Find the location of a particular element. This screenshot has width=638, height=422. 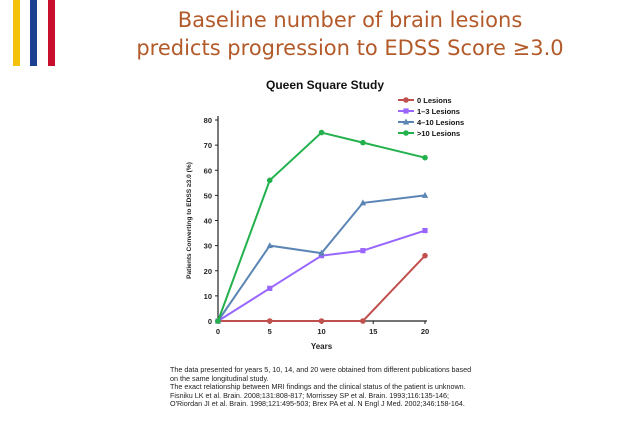

y-tick-label: 60 is located at coordinates (208, 170).